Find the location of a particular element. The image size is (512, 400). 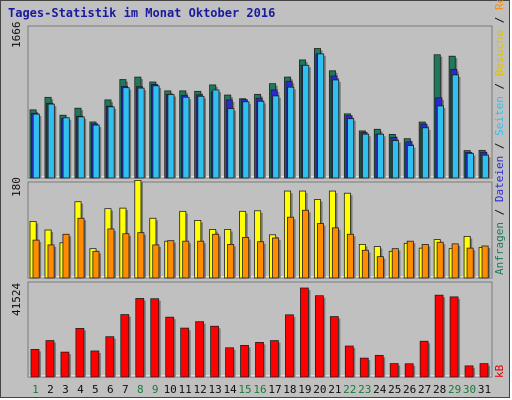

x-tick-label: 28 is located at coordinates (439, 389).